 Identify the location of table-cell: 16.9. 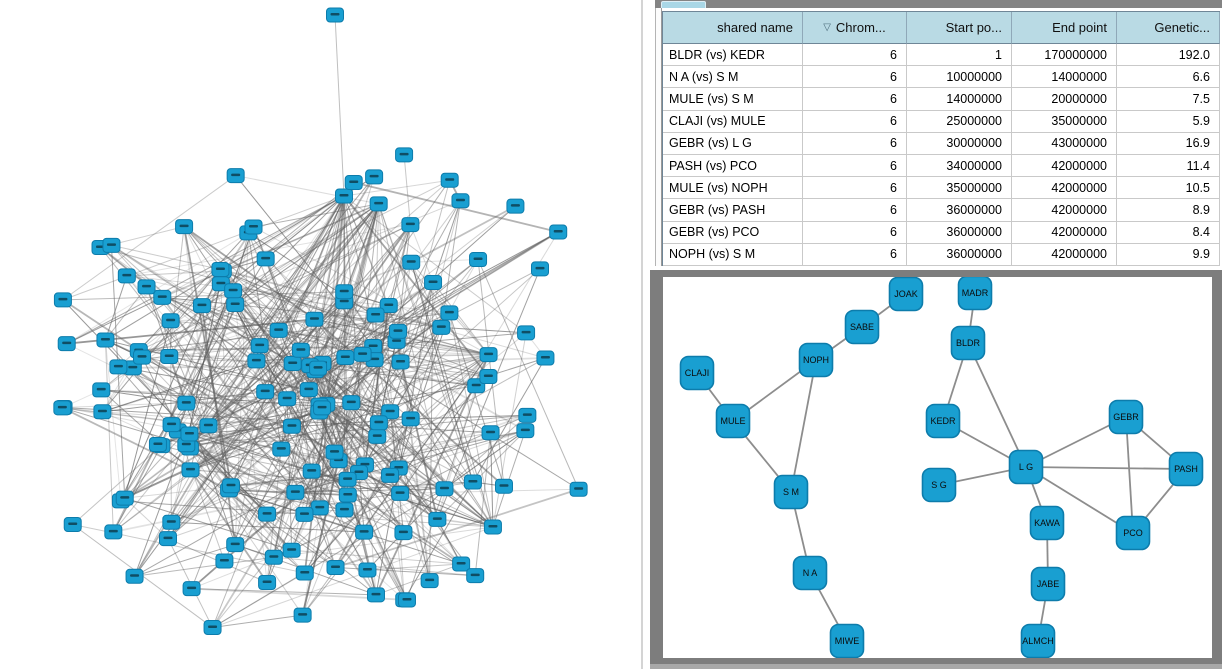
(1168, 143).